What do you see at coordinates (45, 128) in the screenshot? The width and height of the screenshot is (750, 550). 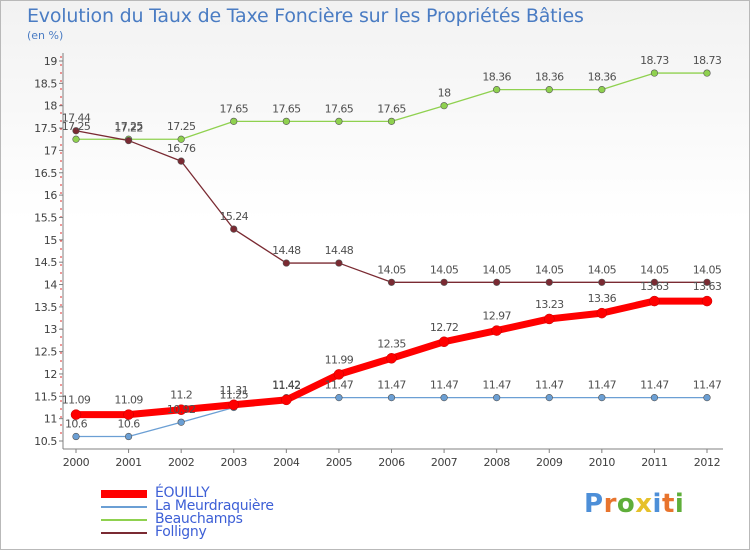 I see `y-tick-label: 17.5` at bounding box center [45, 128].